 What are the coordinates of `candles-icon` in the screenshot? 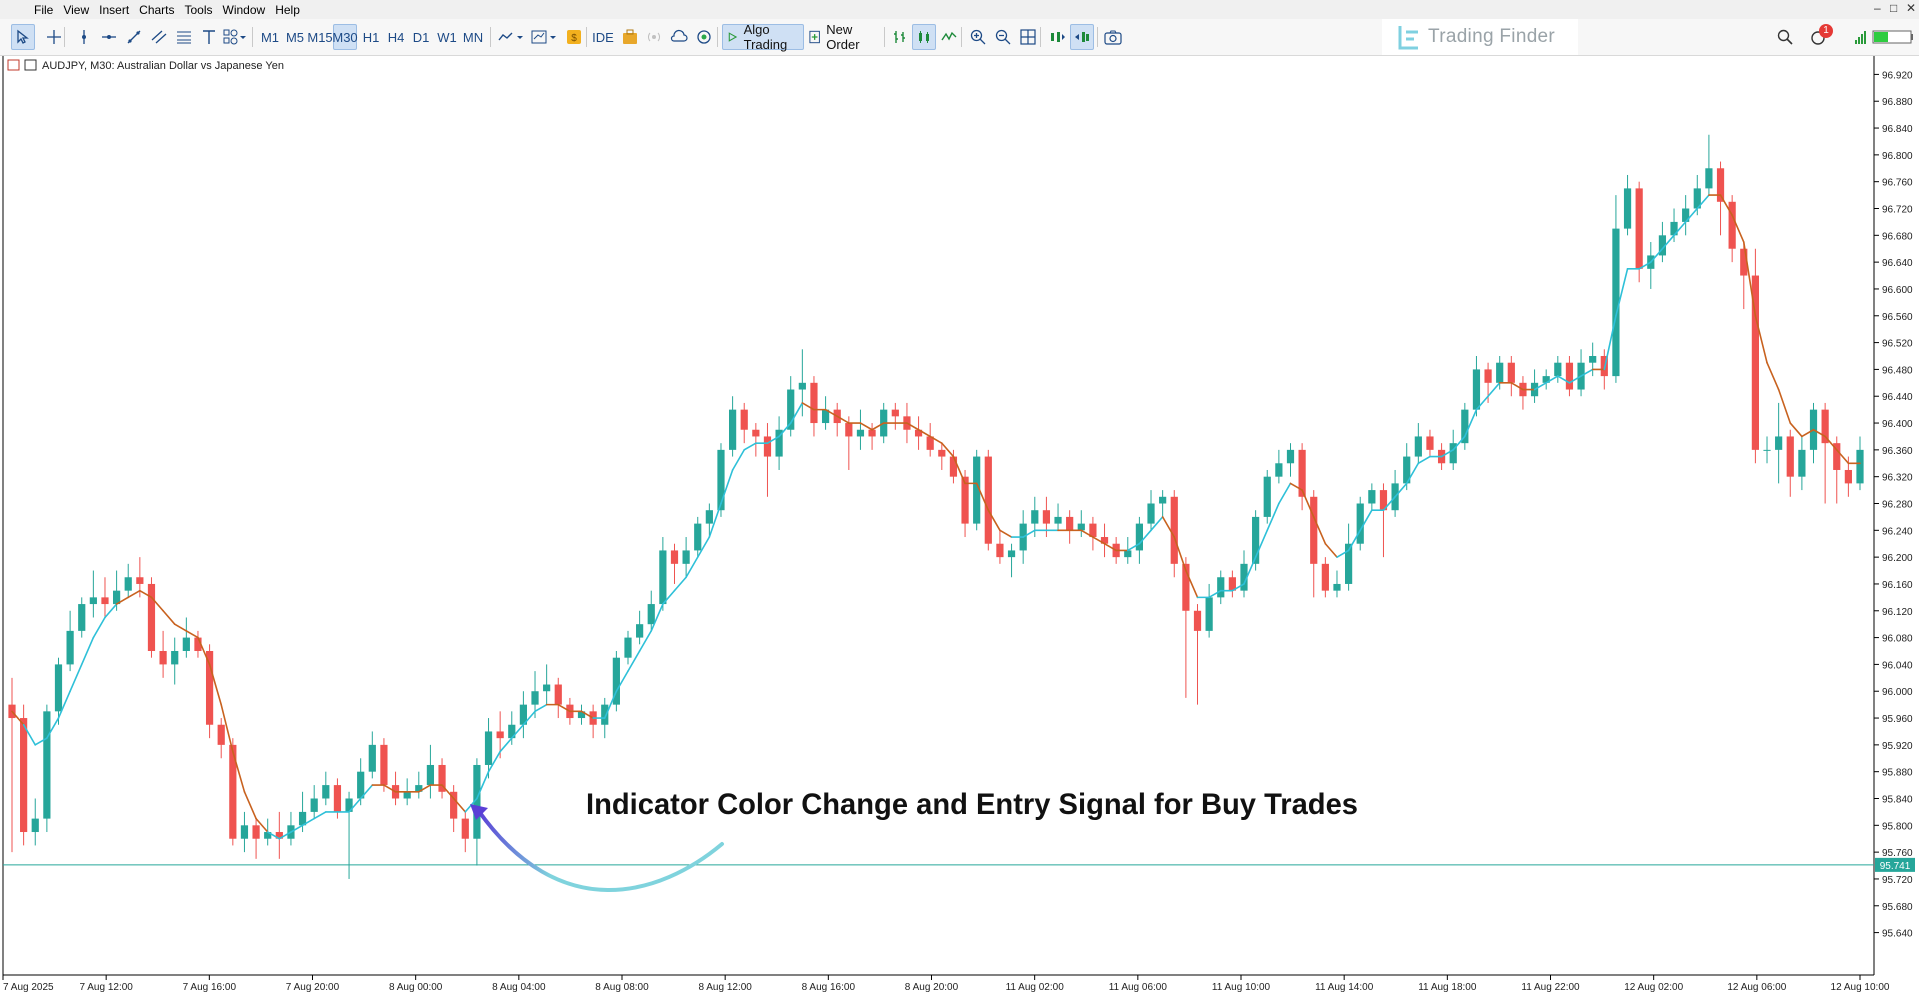 It's located at (924, 37).